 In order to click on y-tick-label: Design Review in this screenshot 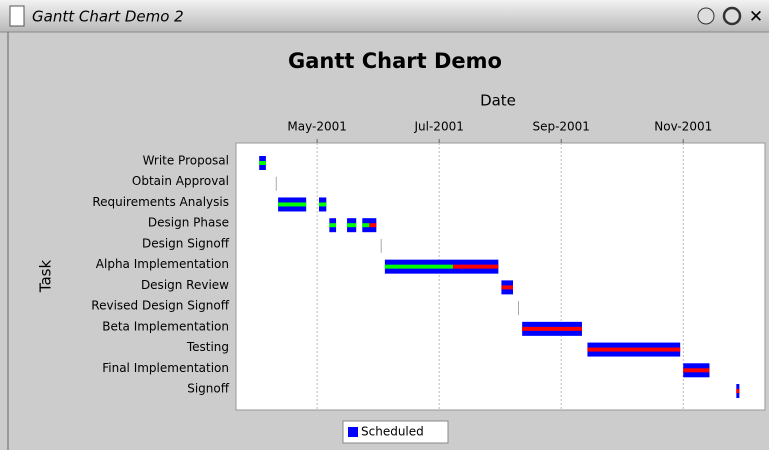, I will do `click(185, 285)`.